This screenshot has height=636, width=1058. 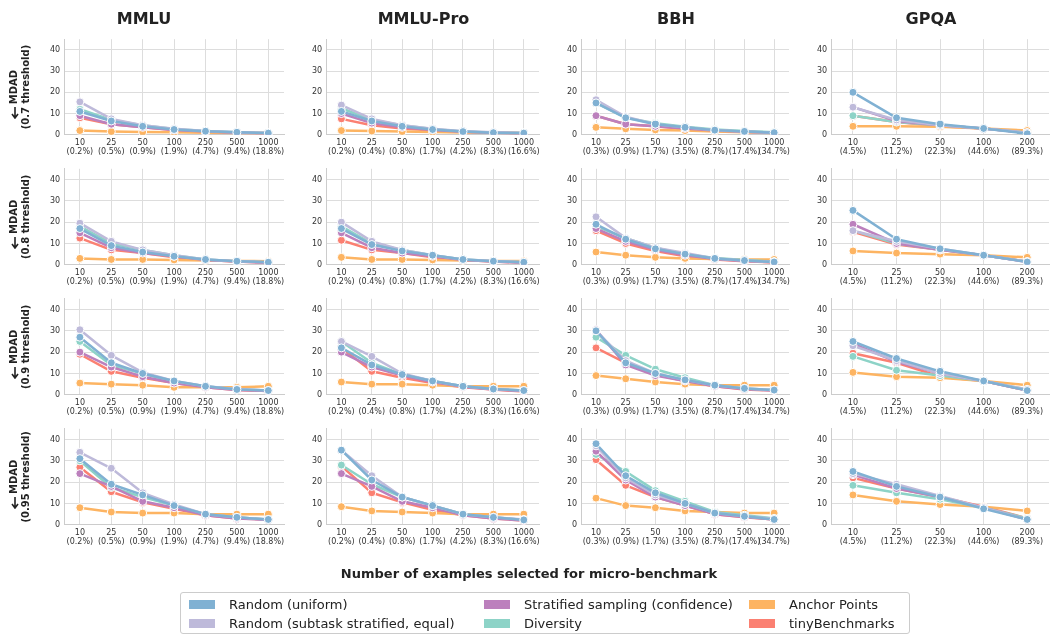 I want to click on x-tick-label: 250 (8.7%), so click(x=715, y=537).